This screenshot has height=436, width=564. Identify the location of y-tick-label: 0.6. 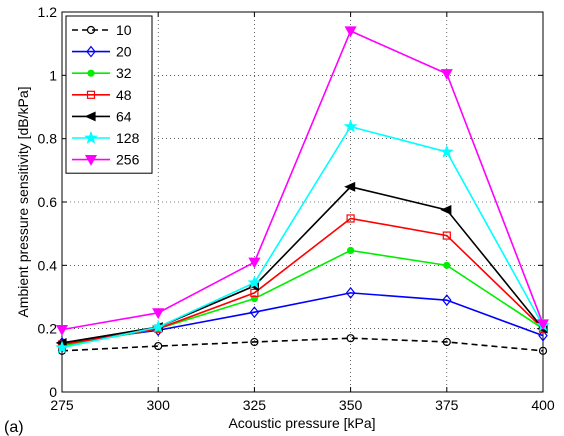
(48, 202).